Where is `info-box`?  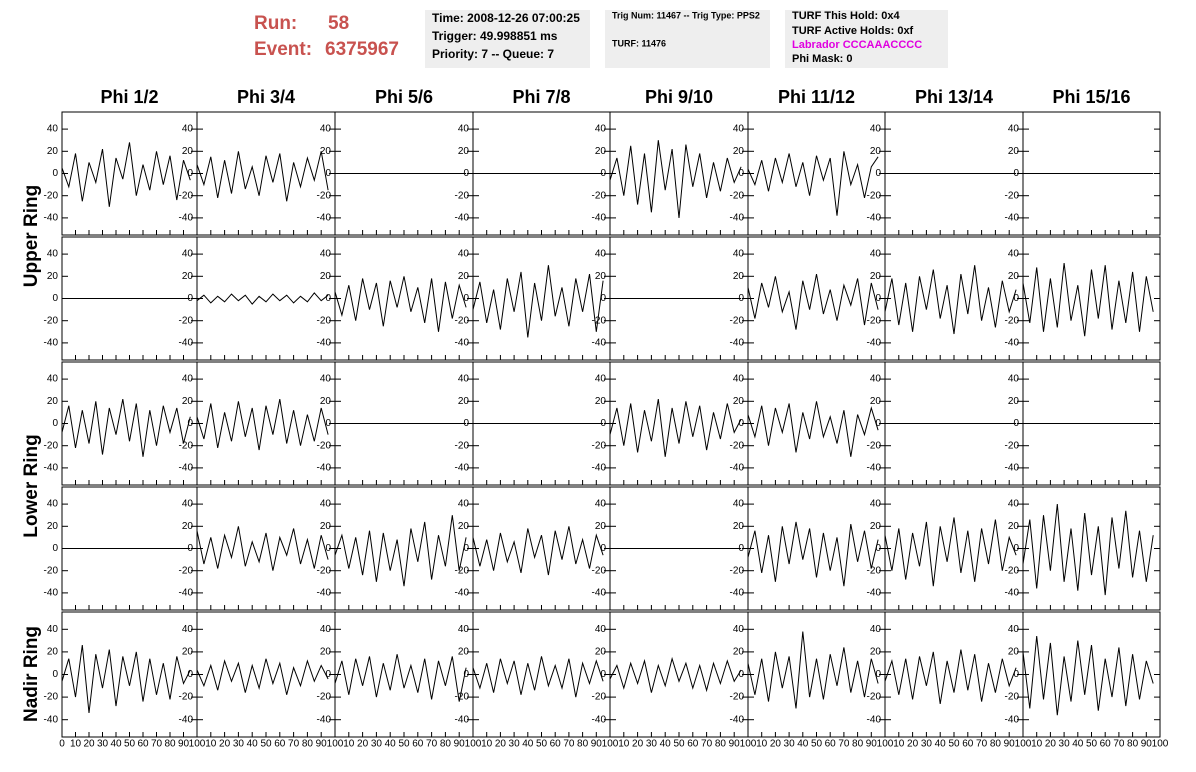
info-box is located at coordinates (507, 39).